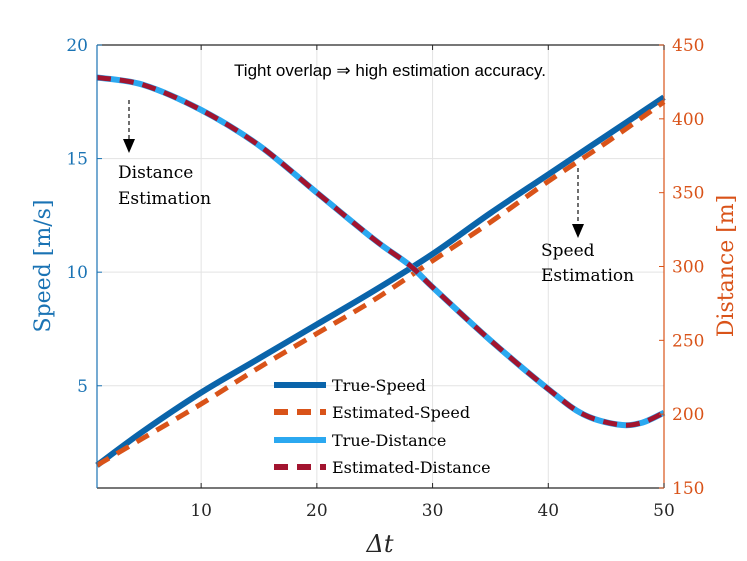  What do you see at coordinates (578, 231) in the screenshot?
I see `annotation-speed-arrowhead` at bounding box center [578, 231].